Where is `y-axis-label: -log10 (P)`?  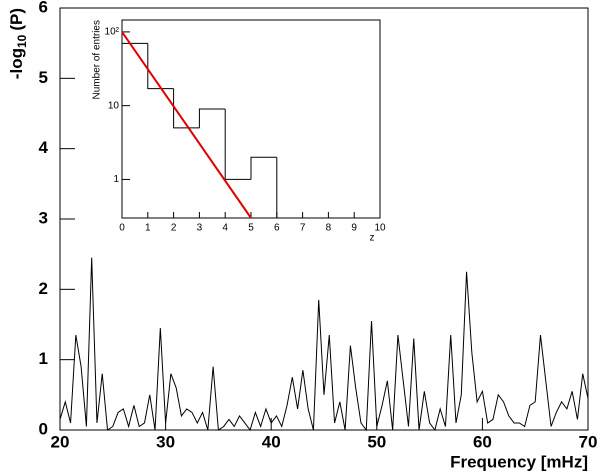 y-axis-label: -log10 (P) is located at coordinates (18, 43).